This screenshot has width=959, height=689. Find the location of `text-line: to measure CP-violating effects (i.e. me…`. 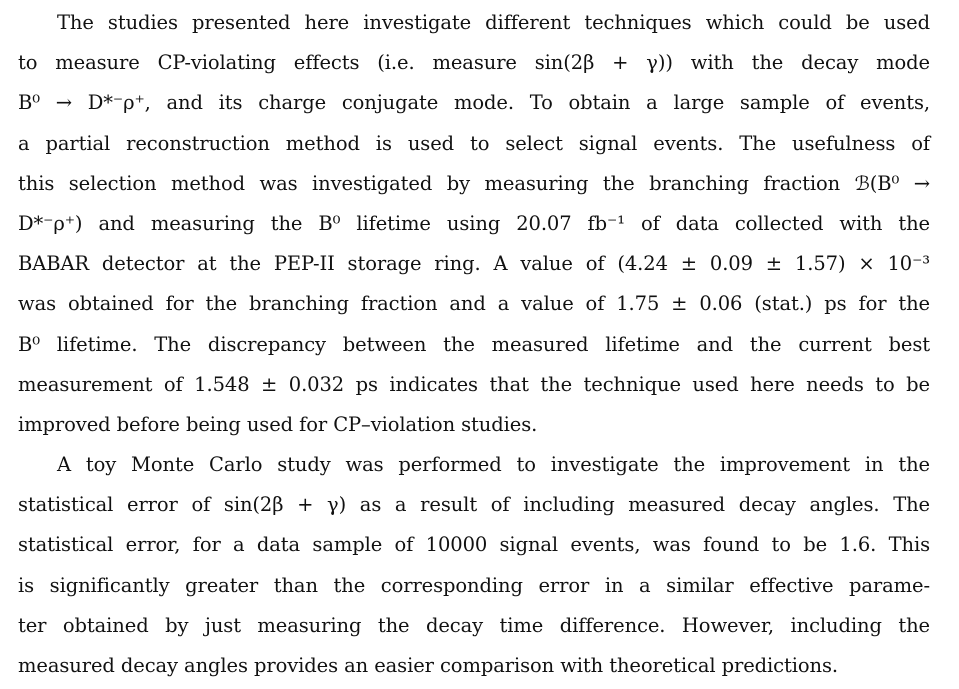

text-line: to measure CP-violating effects (i.e. me… is located at coordinates (474, 63).